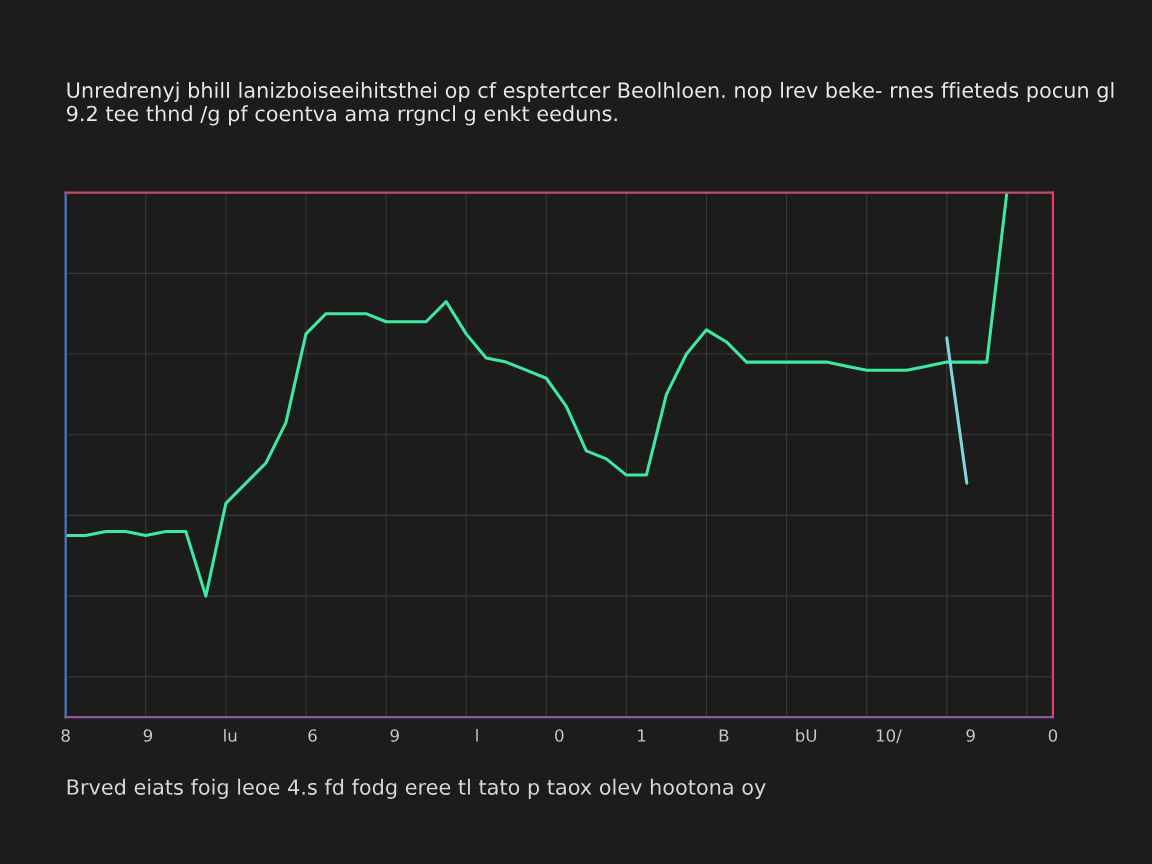  I want to click on text: B, so click(724, 735).